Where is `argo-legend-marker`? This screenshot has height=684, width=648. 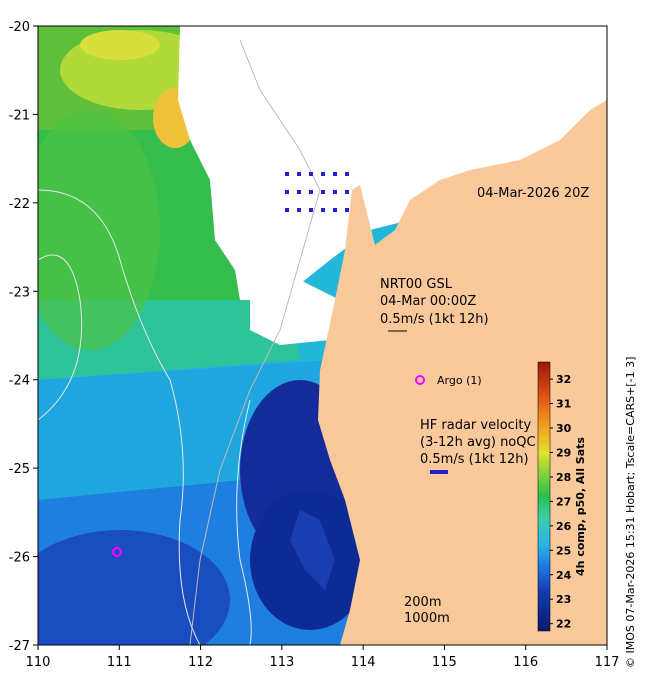 argo-legend-marker is located at coordinates (420, 380).